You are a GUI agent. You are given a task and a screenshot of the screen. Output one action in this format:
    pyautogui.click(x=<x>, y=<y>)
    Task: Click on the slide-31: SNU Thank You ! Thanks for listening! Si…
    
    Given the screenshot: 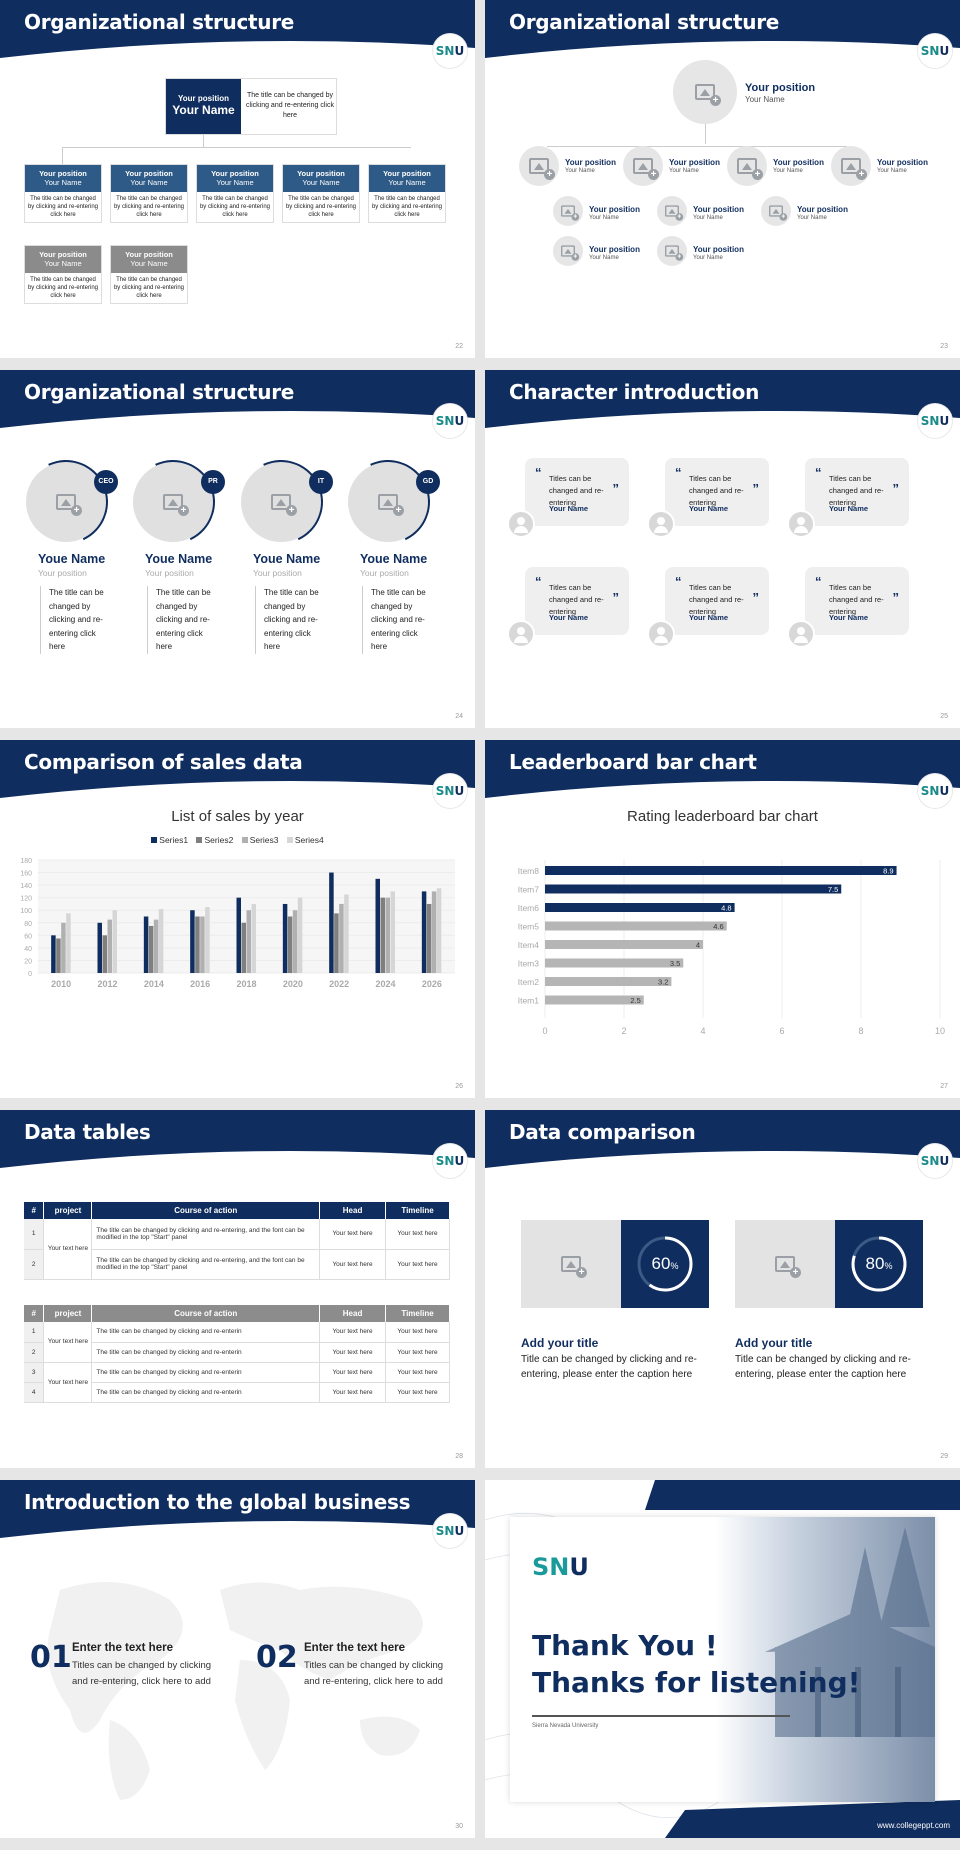 What is the action you would take?
    pyautogui.click(x=722, y=1659)
    